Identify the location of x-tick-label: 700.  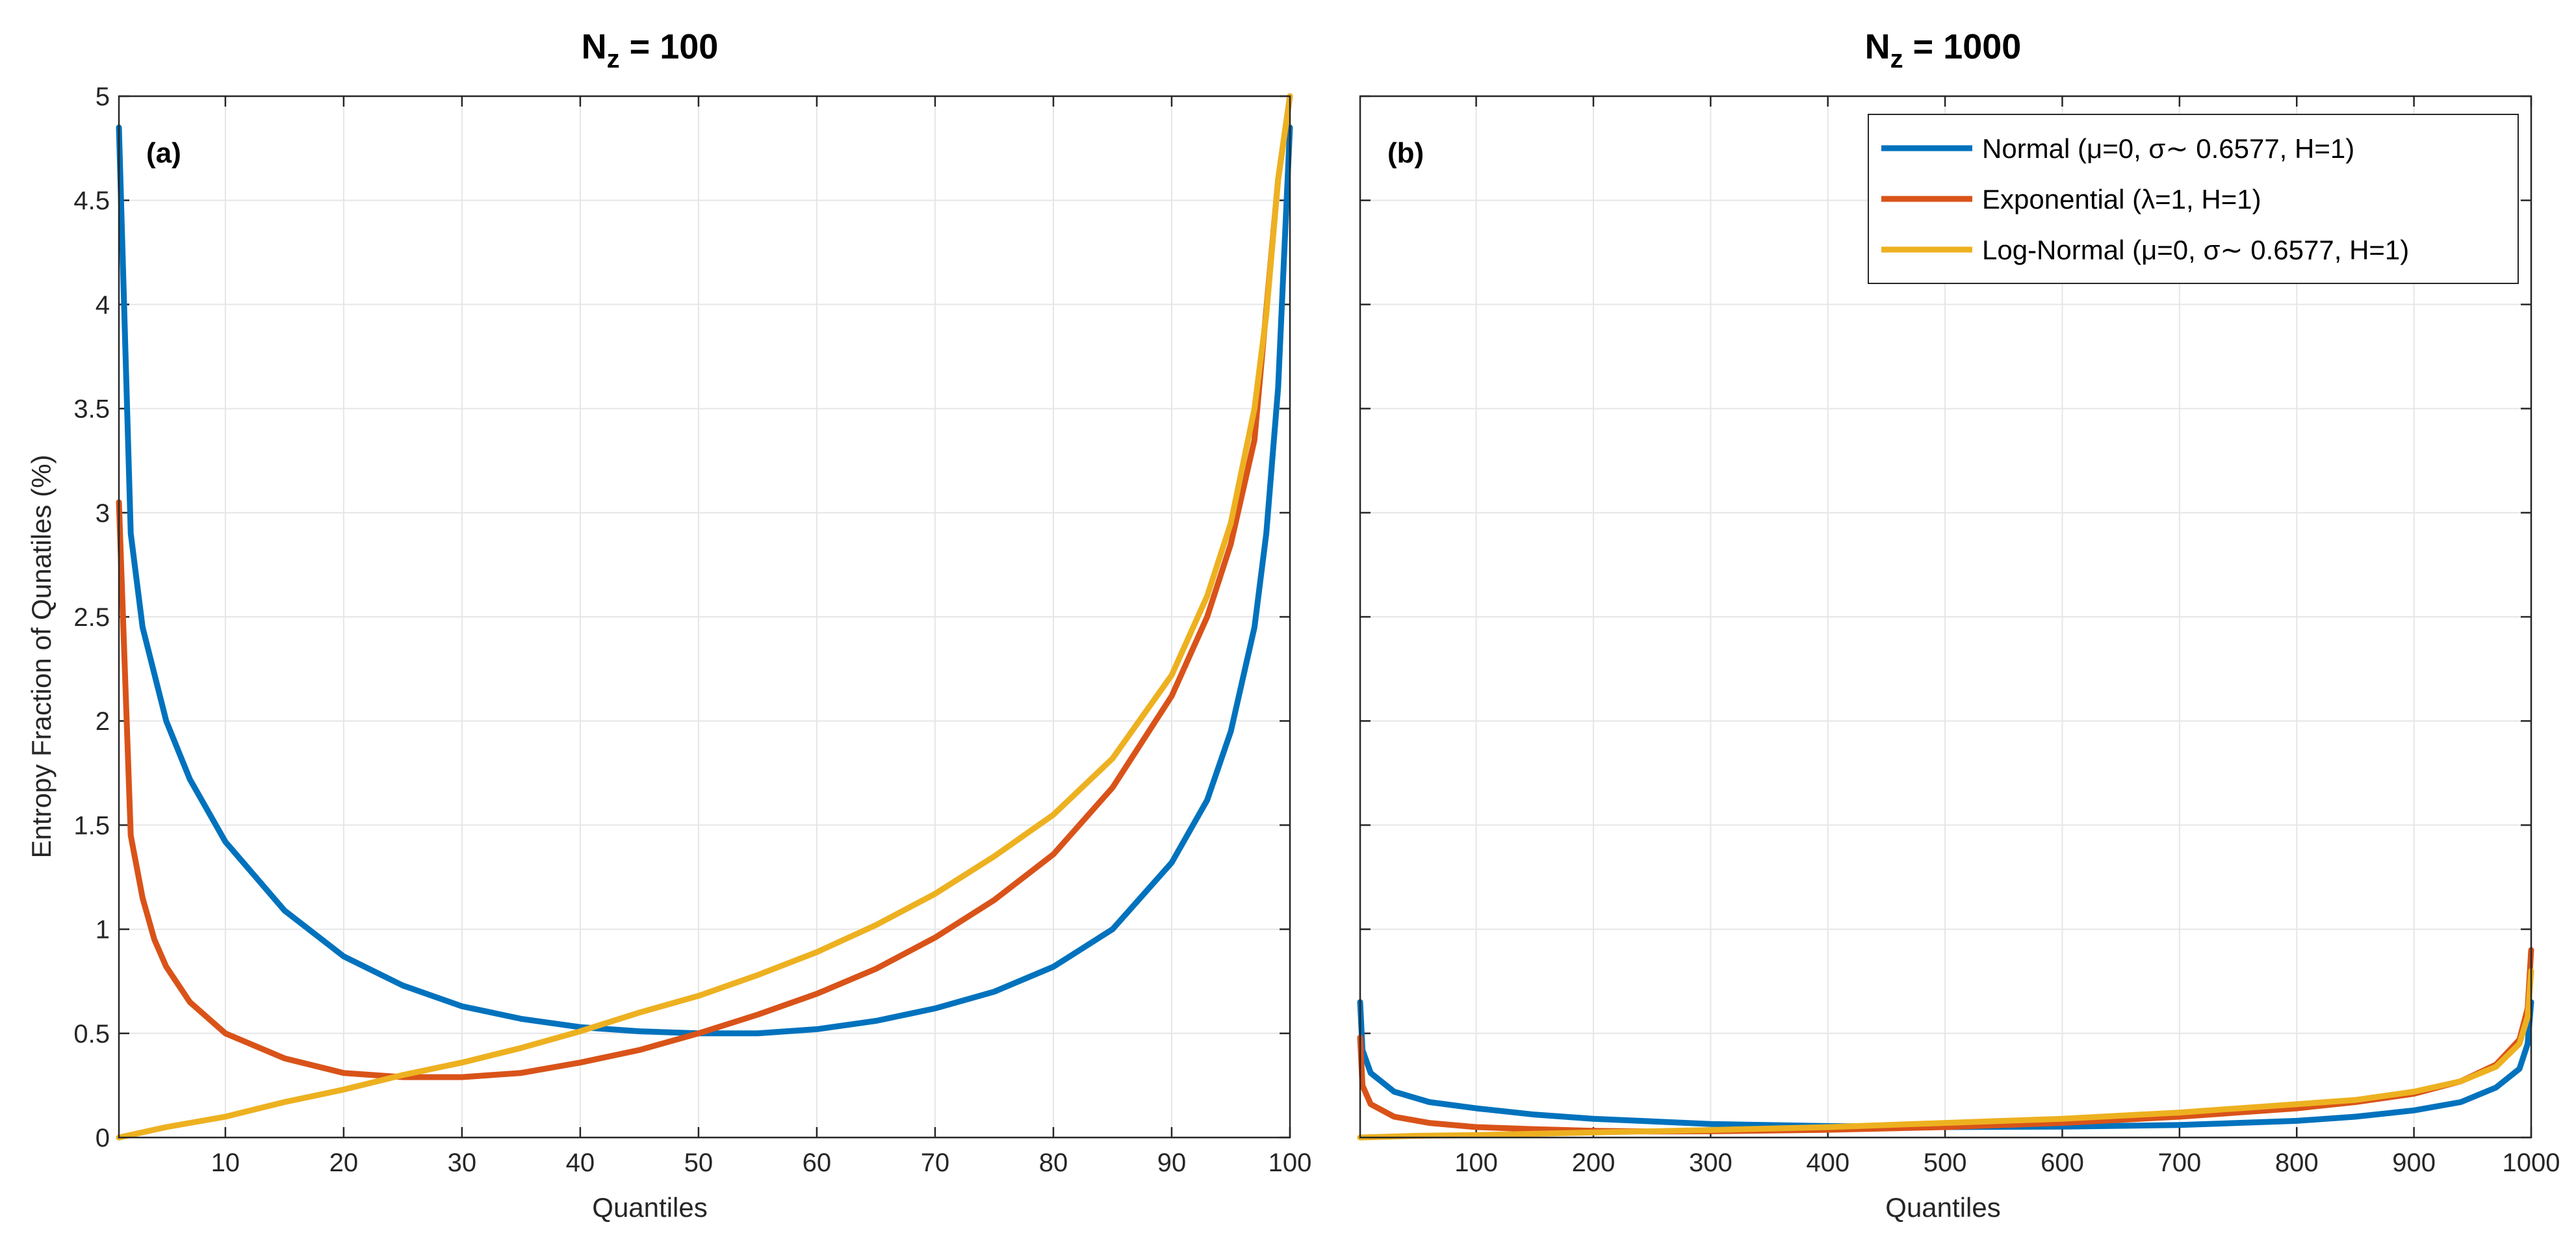
(2179, 1163).